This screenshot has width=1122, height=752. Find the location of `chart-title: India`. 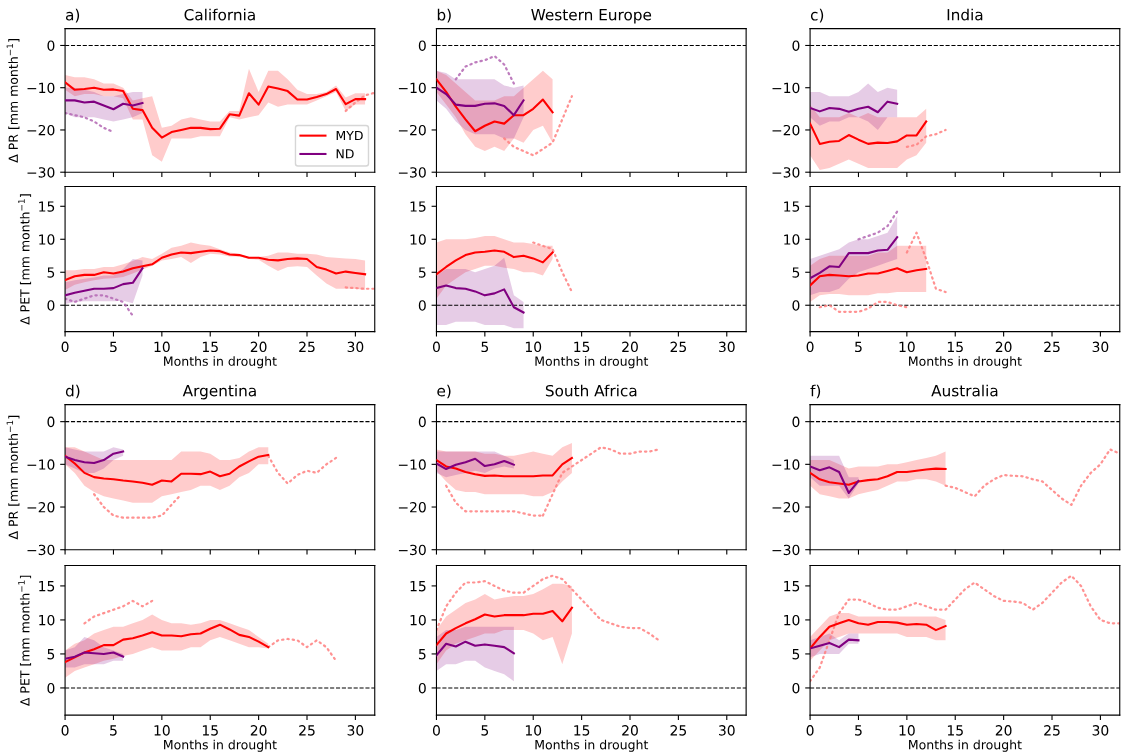

chart-title: India is located at coordinates (965, 14).